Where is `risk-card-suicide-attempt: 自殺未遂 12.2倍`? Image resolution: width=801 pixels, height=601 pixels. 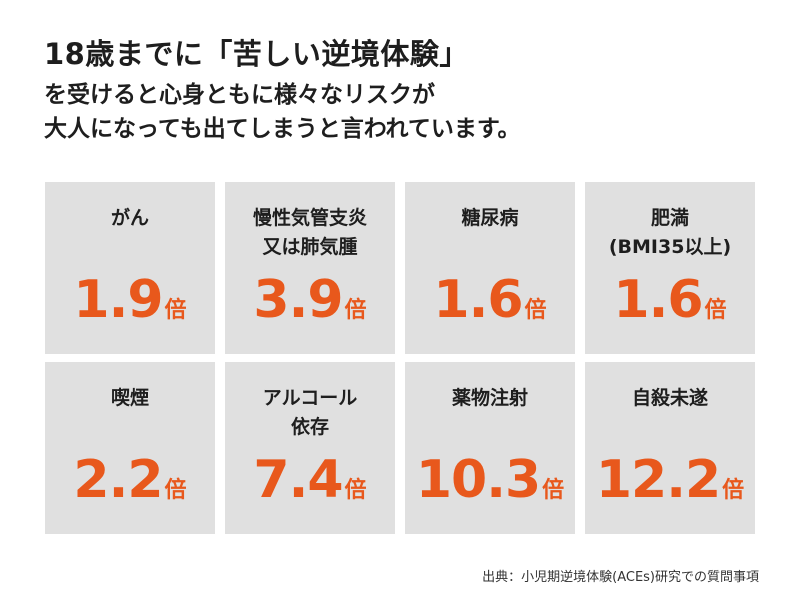 risk-card-suicide-attempt: 自殺未遂 12.2倍 is located at coordinates (670, 448).